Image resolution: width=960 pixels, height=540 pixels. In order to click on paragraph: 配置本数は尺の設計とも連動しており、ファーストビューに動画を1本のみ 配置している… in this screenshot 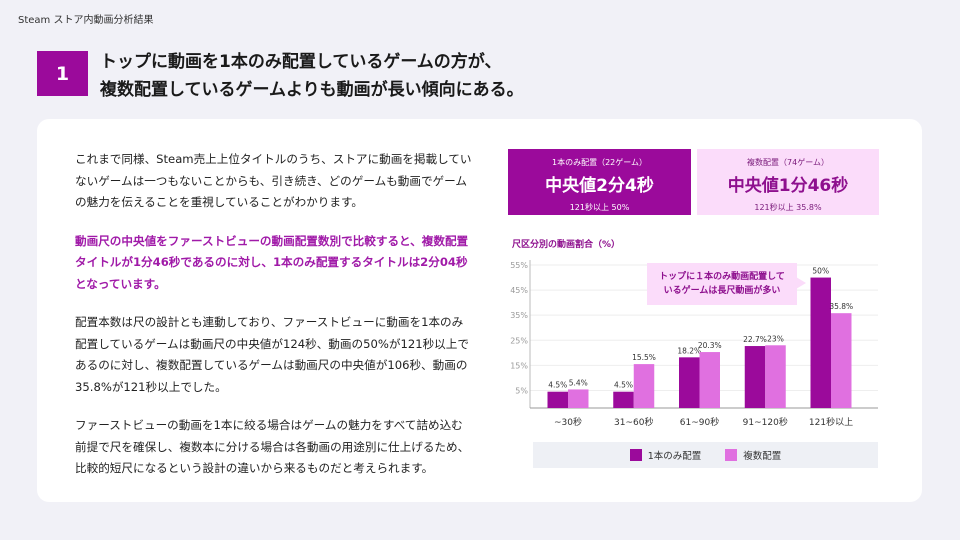, I will do `click(272, 354)`.